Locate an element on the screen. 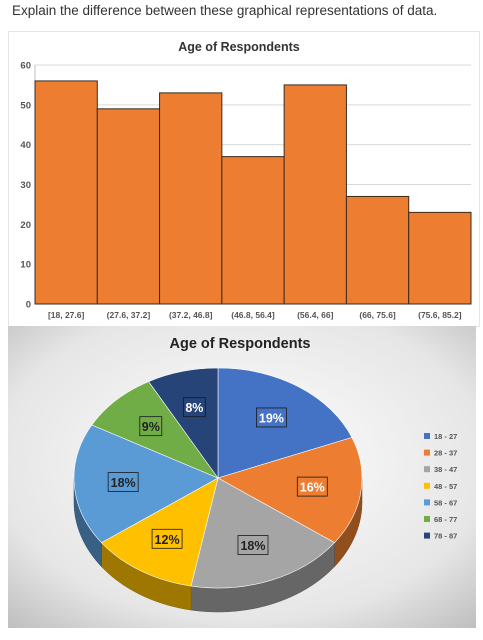  x-tick-label: (37.2, 46.8] is located at coordinates (191, 315).